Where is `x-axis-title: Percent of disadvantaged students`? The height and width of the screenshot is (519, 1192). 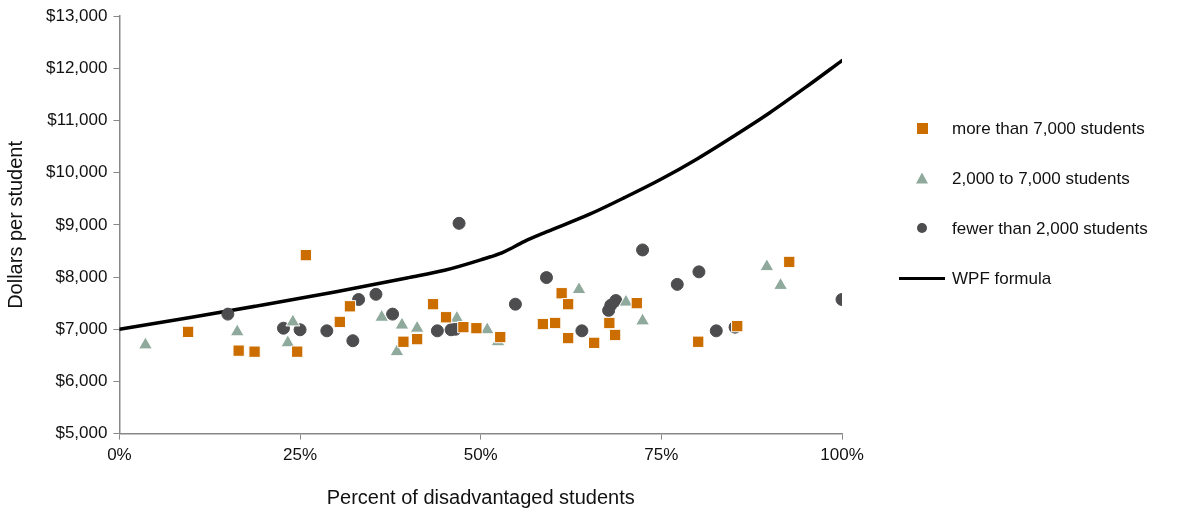
x-axis-title: Percent of disadvantaged students is located at coordinates (480, 496).